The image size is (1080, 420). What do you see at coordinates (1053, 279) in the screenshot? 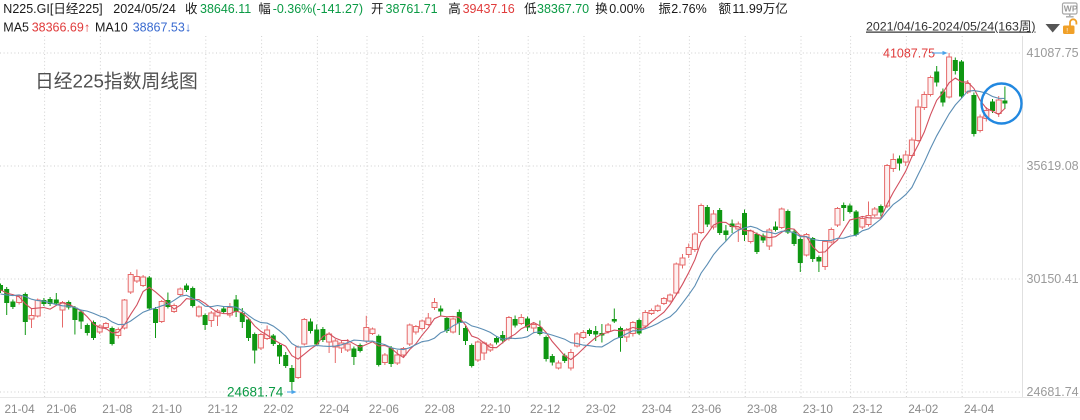
I see `svg-text: 30150.41` at bounding box center [1053, 279].